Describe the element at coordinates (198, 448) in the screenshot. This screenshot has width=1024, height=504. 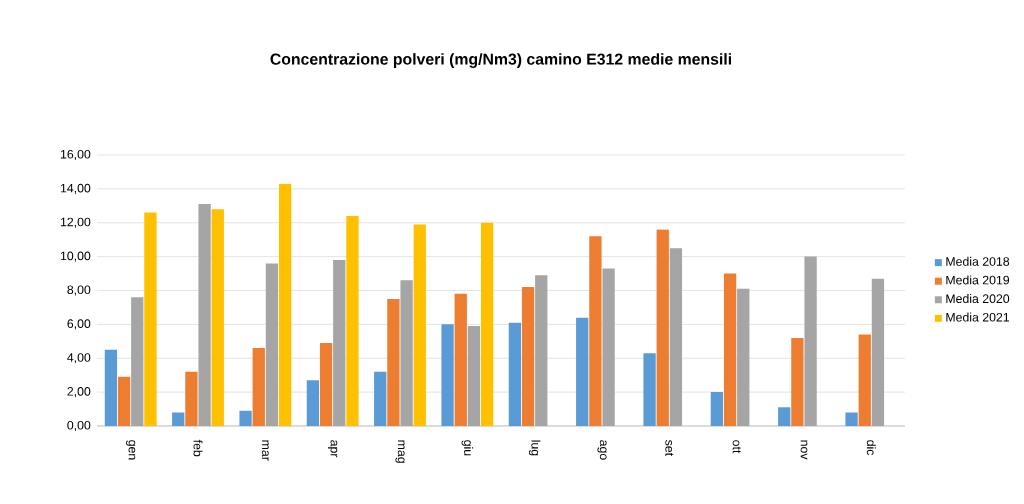
I see `x-tick-label: feb` at that location.